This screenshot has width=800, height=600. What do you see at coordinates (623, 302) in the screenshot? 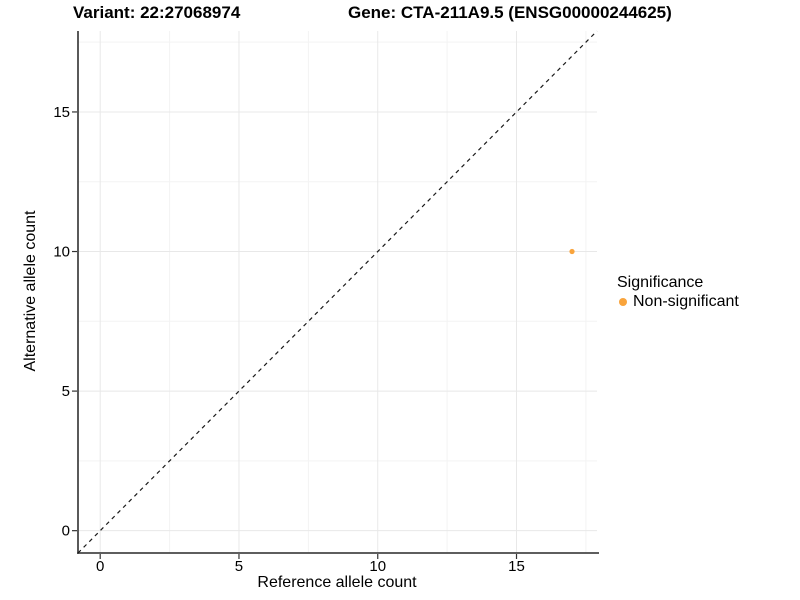
I see `legend-point-icon` at bounding box center [623, 302].